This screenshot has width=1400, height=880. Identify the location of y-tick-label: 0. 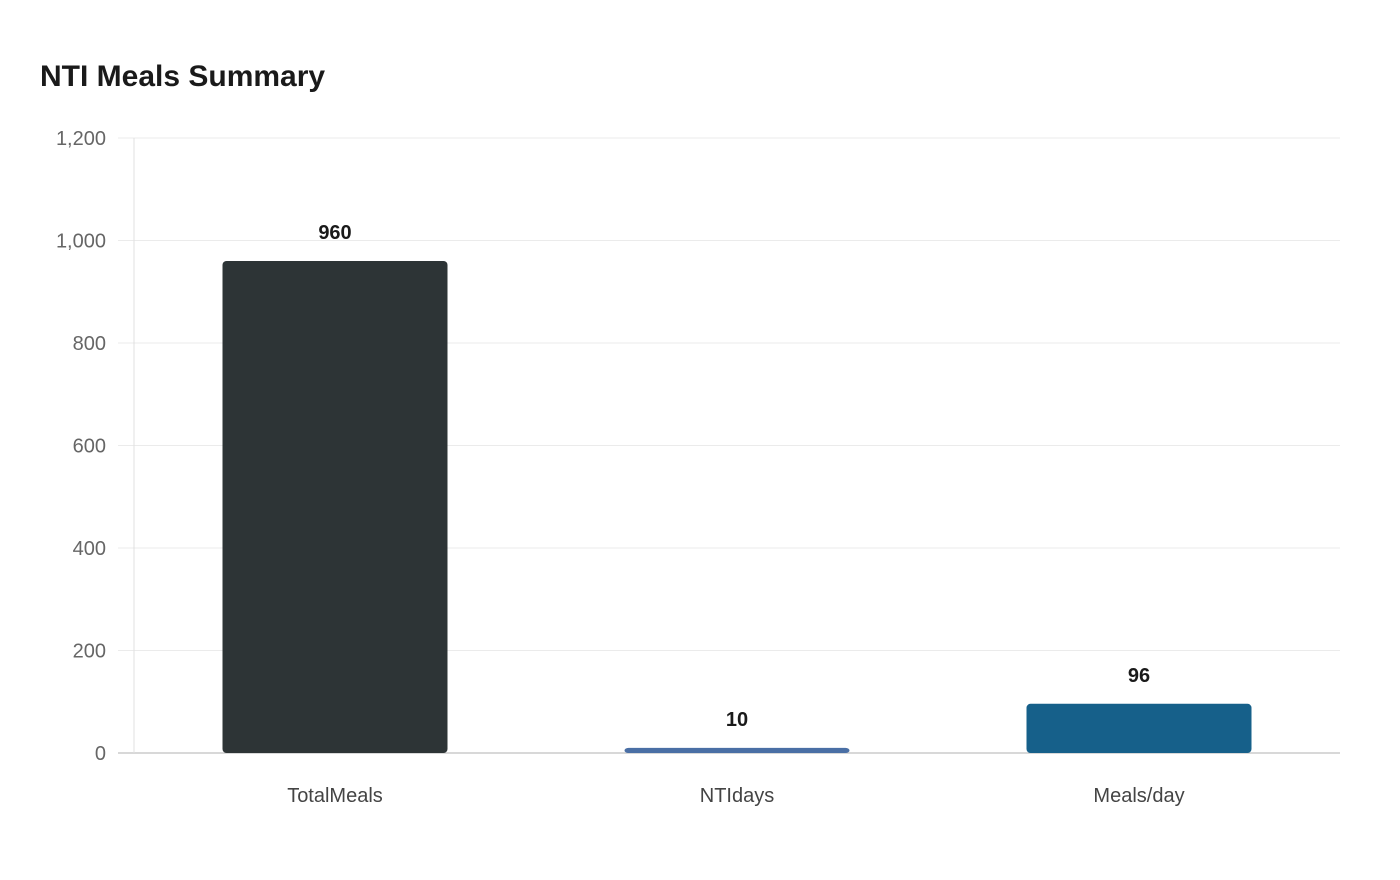
(100, 754).